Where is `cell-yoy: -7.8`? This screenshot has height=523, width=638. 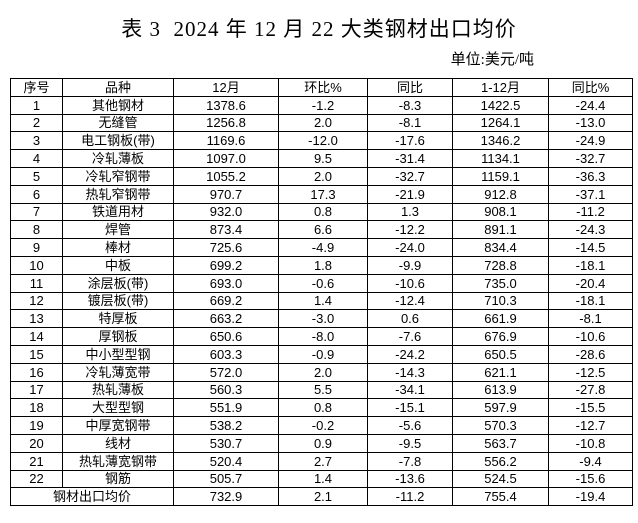 cell-yoy: -7.8 is located at coordinates (410, 461).